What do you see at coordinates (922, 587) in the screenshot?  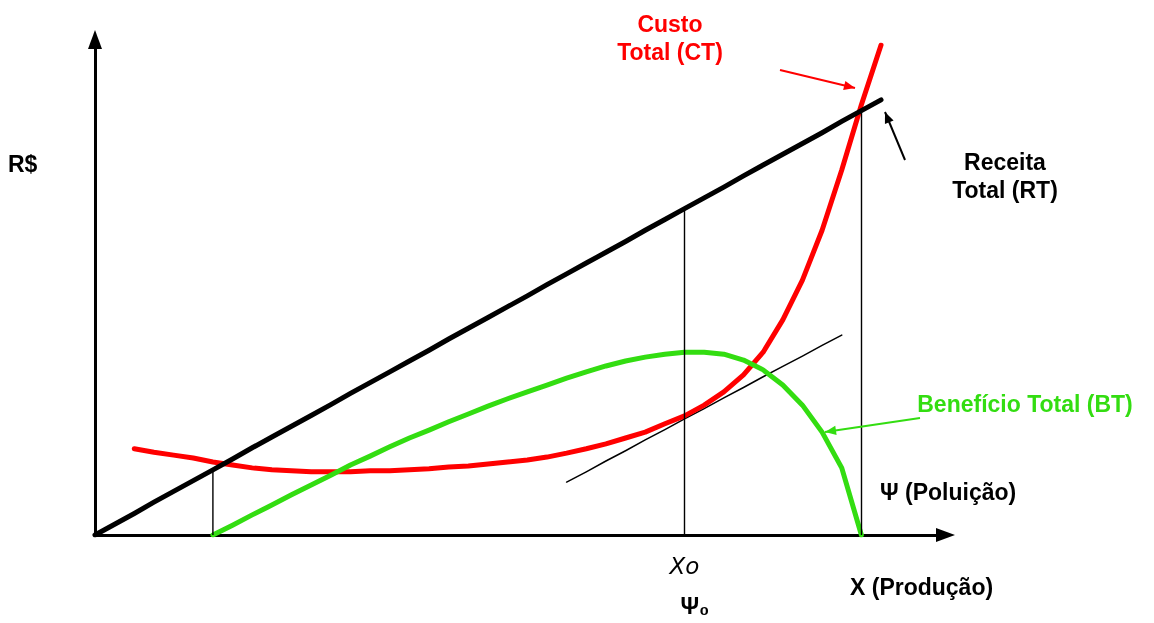 I see `x-axis-title: X (Produção)` at bounding box center [922, 587].